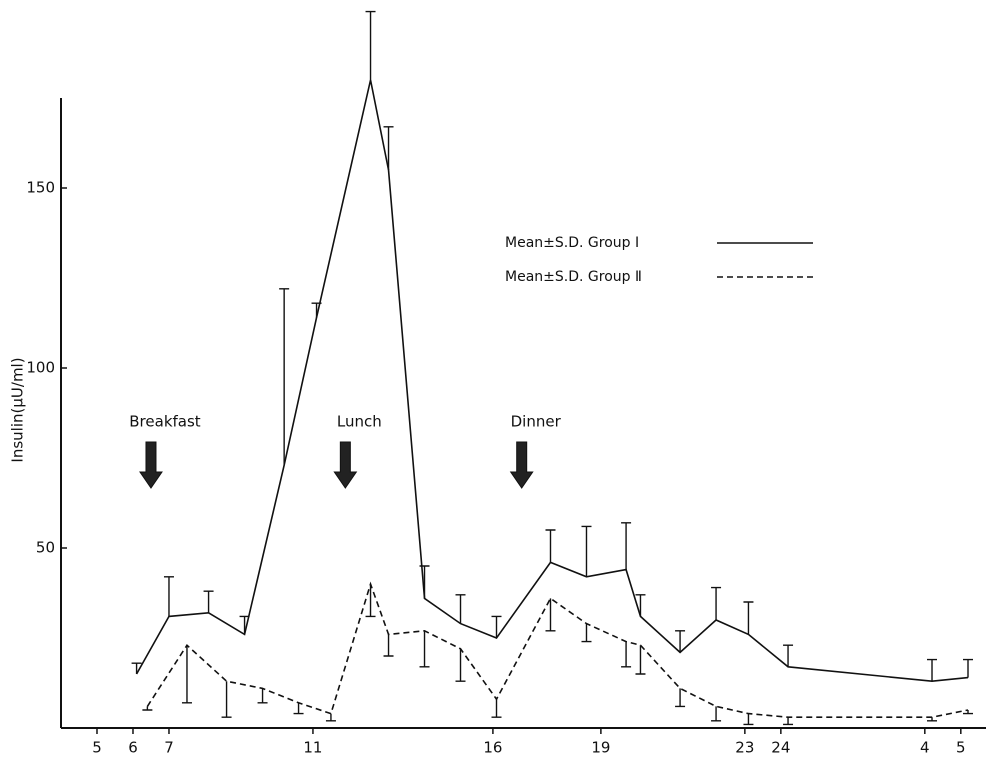  Describe the element at coordinates (744, 748) in the screenshot. I see `x-tick-label: 23` at that location.